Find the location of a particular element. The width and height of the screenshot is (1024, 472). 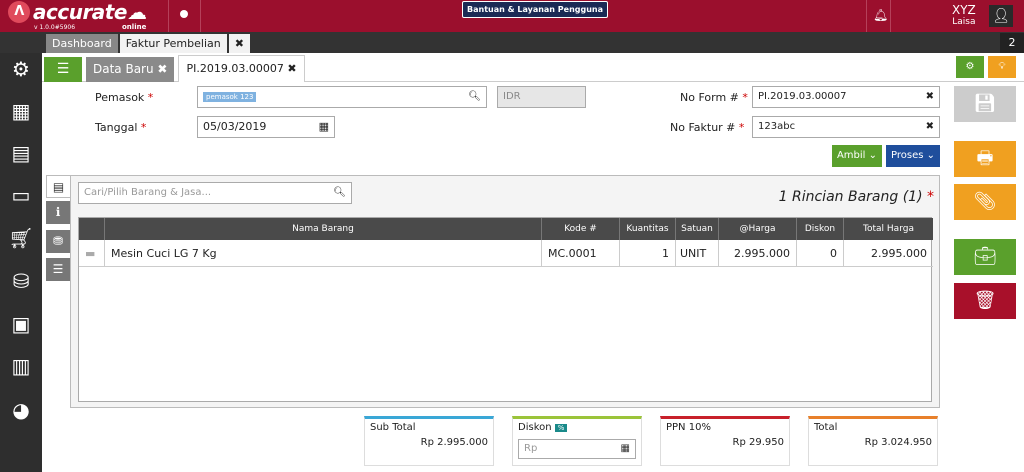

col-qty: Kuantitas is located at coordinates (648, 229).